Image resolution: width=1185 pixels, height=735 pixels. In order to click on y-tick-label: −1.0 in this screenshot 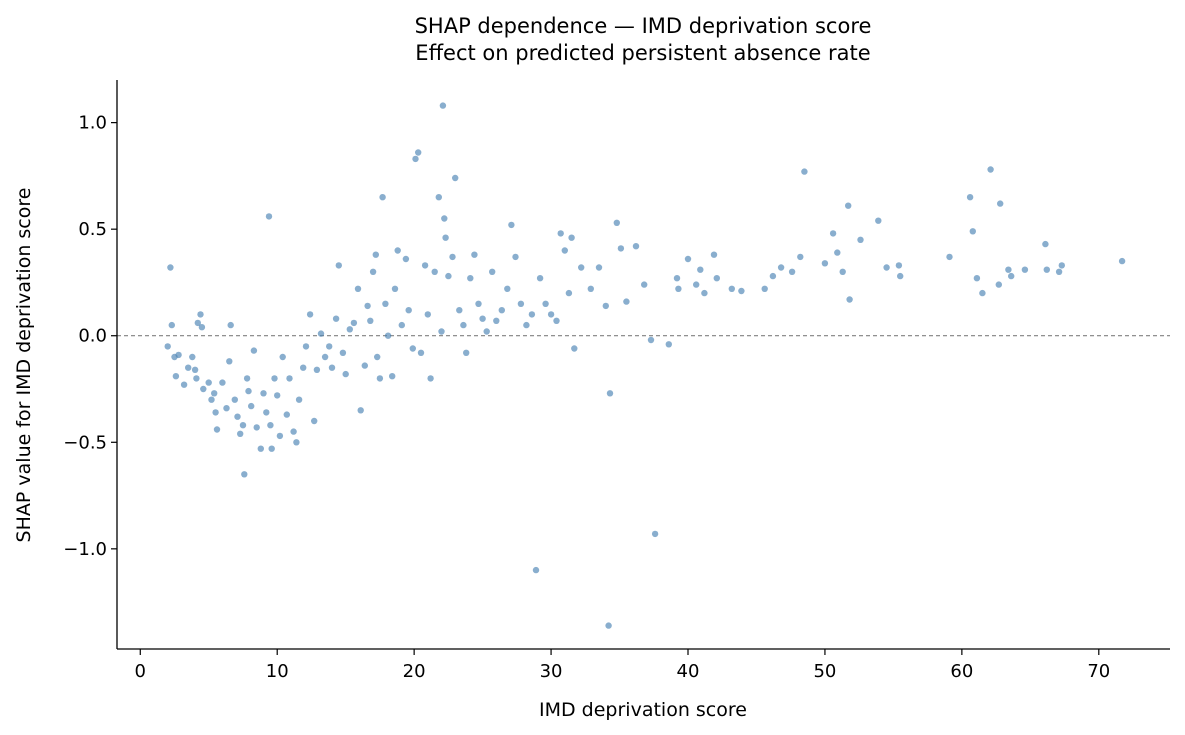, I will do `click(85, 549)`.